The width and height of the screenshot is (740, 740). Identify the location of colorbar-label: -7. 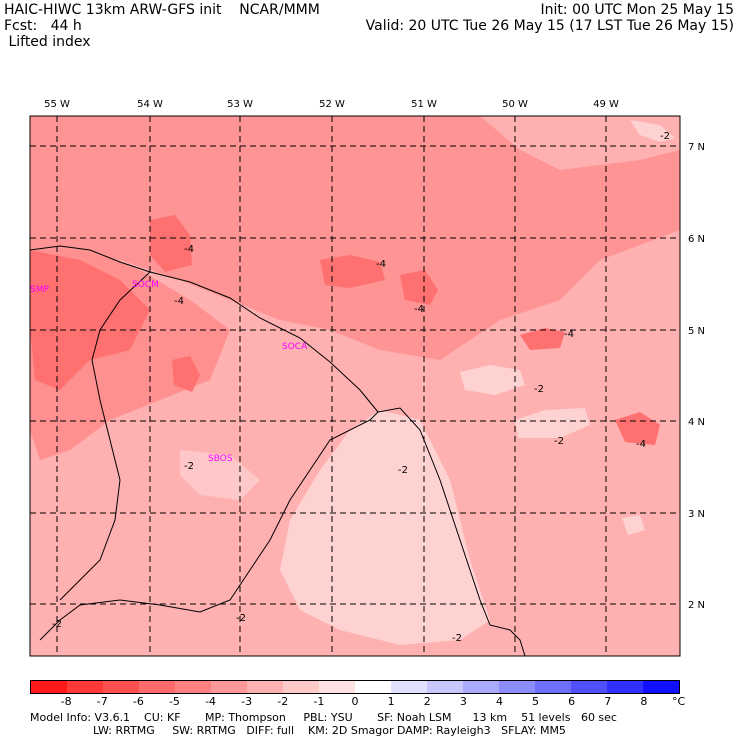
(102, 701).